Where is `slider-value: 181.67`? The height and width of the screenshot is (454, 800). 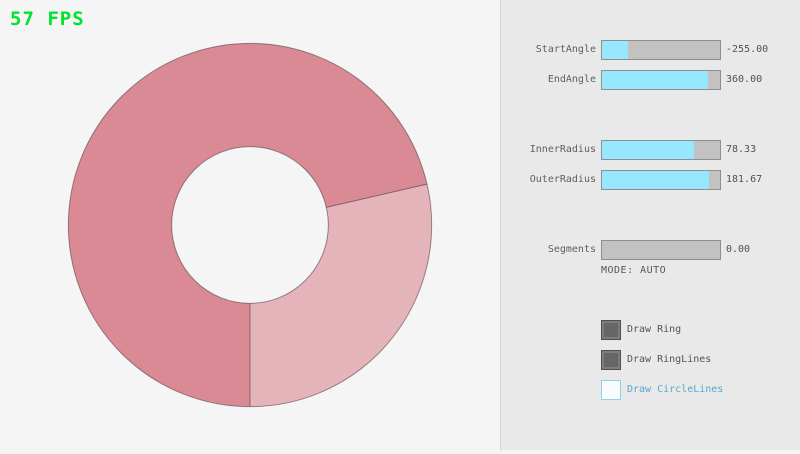 slider-value: 181.67 is located at coordinates (744, 179).